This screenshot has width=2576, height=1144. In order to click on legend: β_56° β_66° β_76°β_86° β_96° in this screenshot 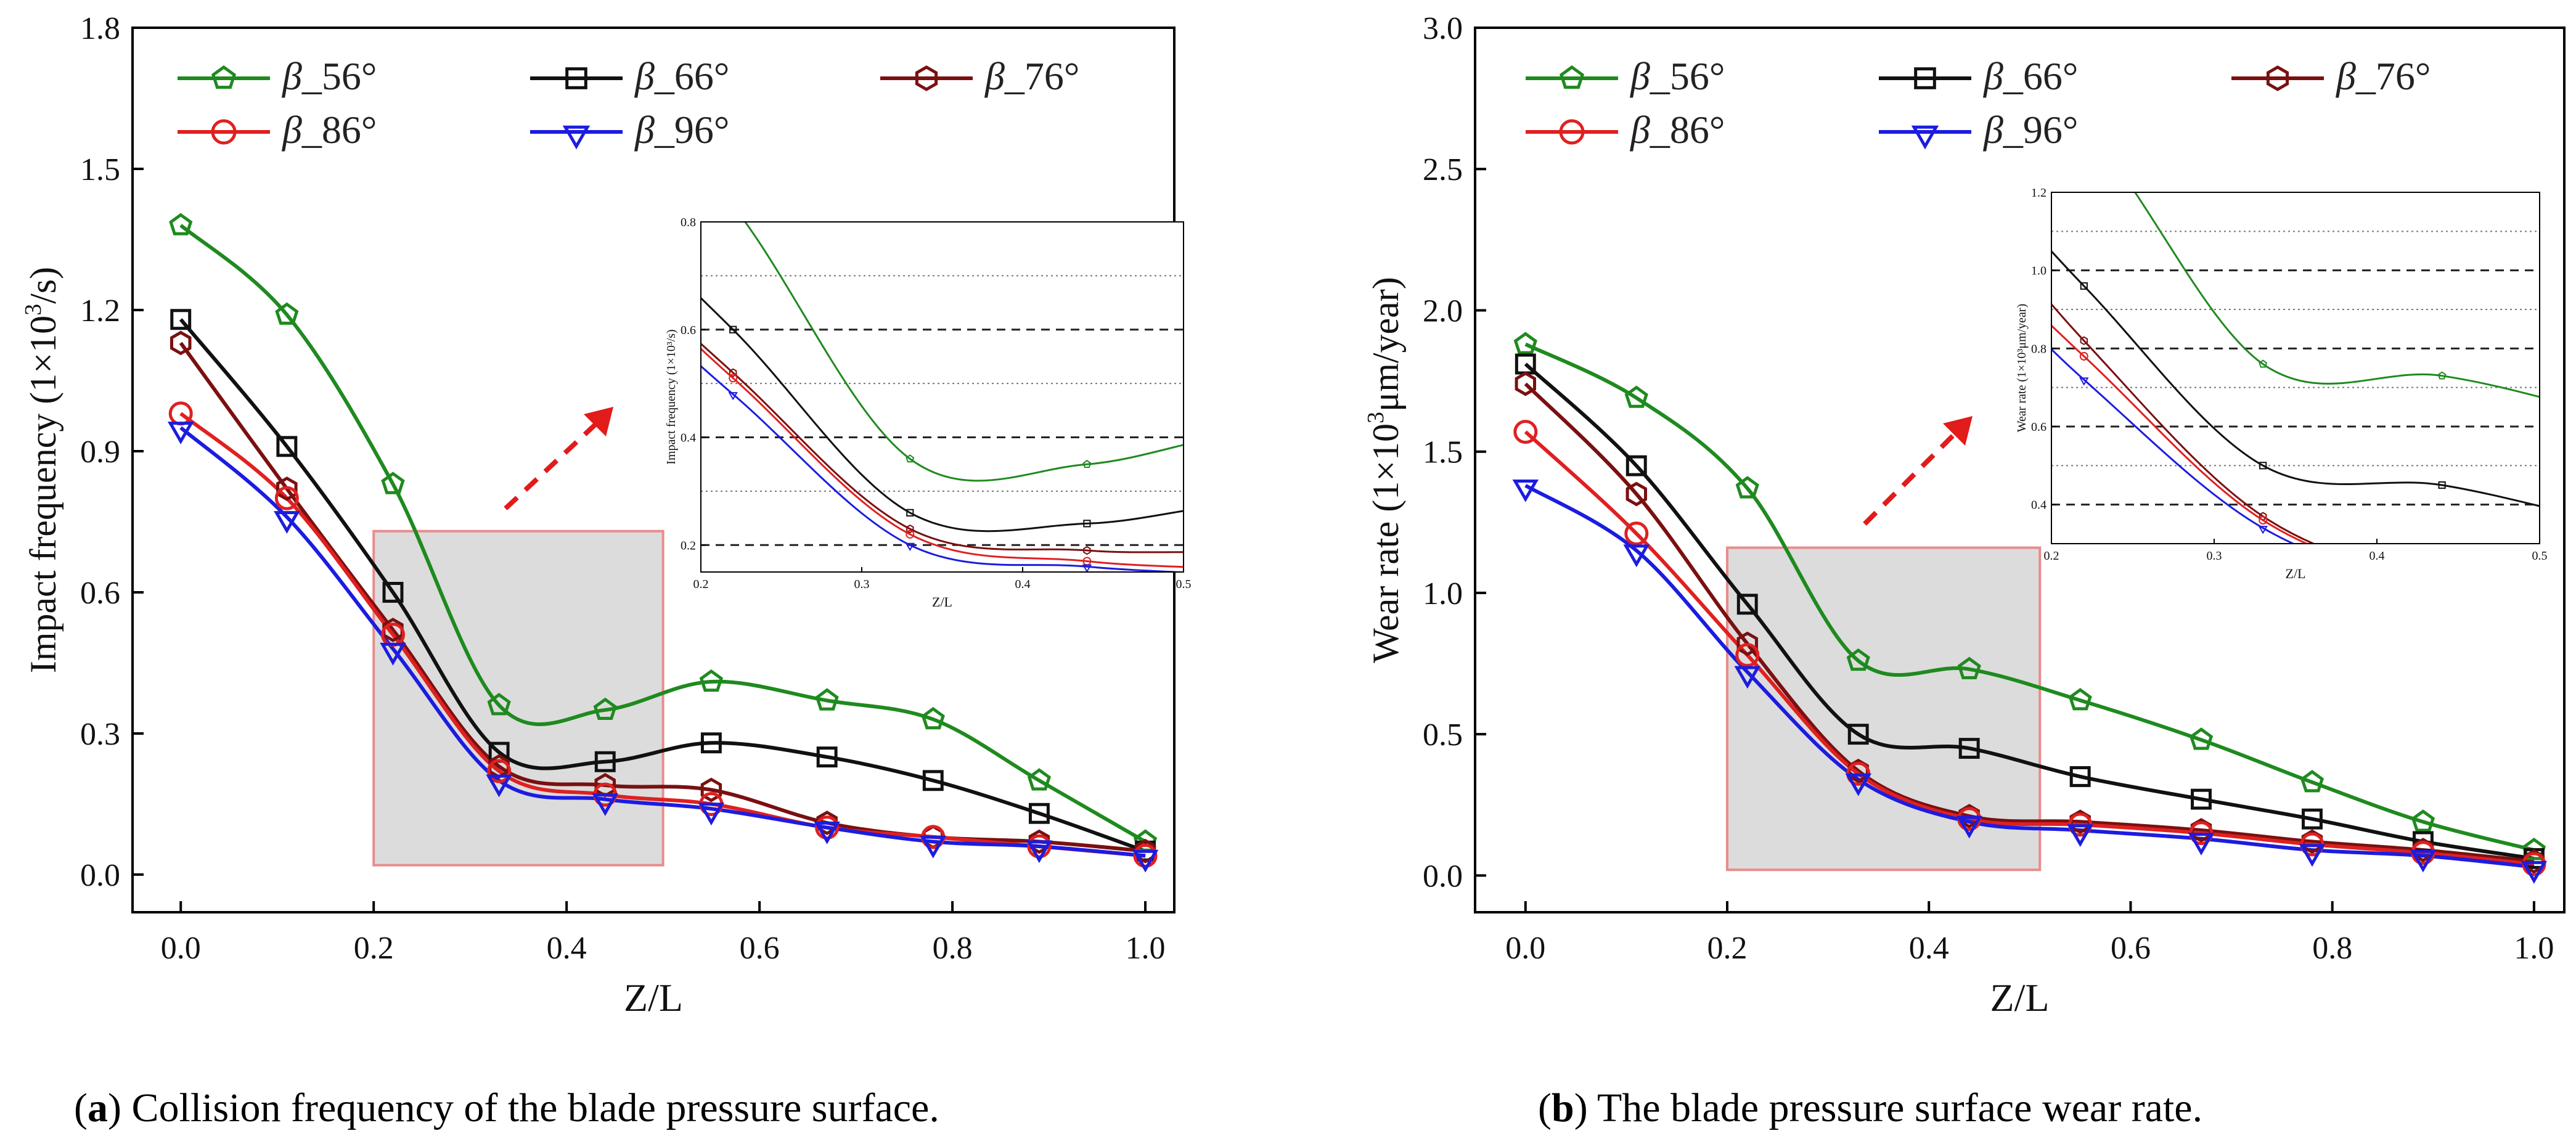, I will do `click(628, 103)`.